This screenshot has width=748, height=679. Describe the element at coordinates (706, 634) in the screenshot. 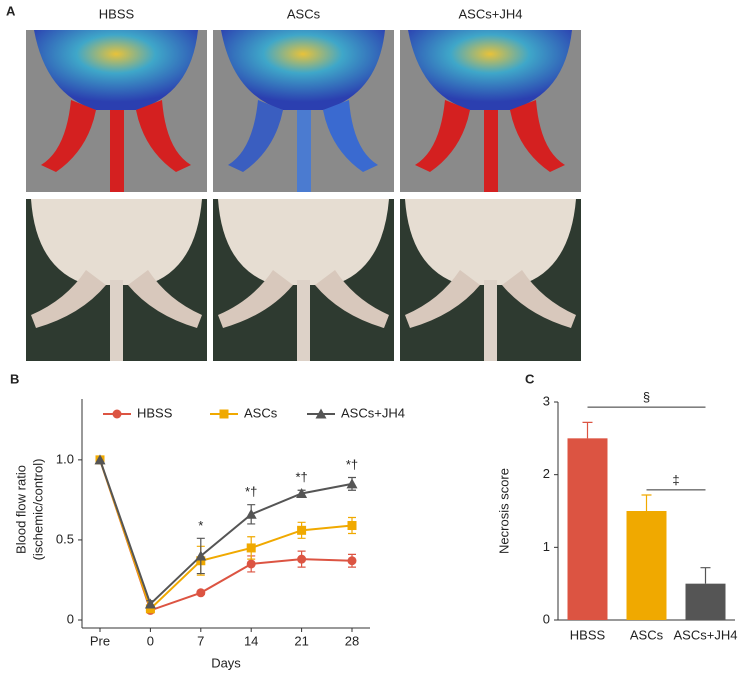

I see `x-tick-label: ASCs+JH4` at that location.